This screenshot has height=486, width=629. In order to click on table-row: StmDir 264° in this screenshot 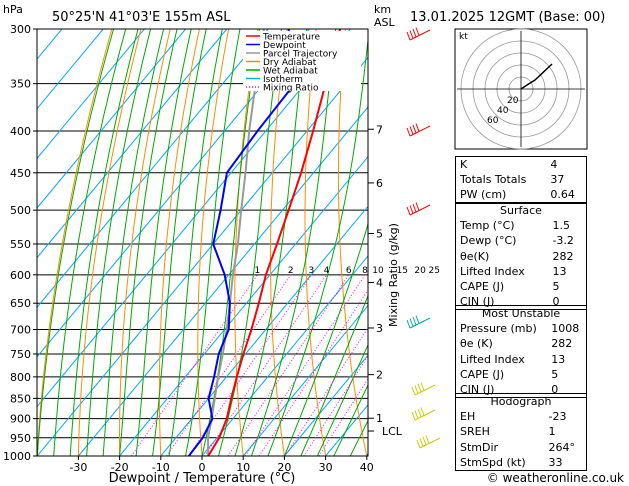, I will do `click(521, 447)`.